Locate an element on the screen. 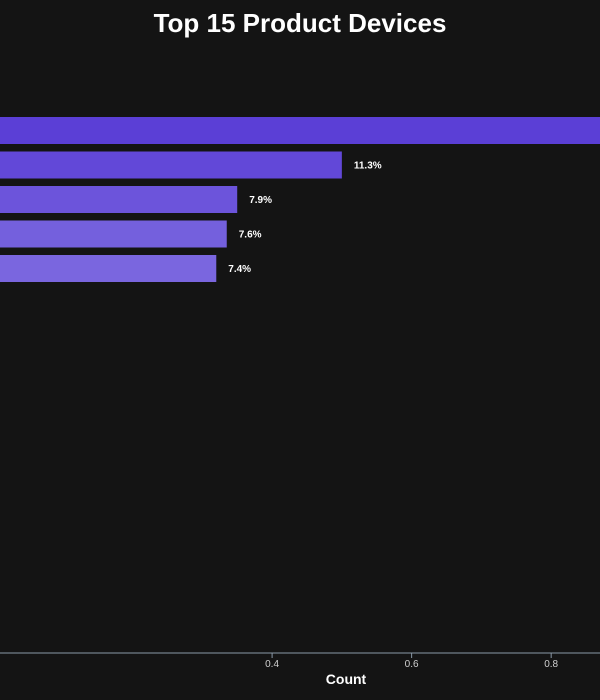 The height and width of the screenshot is (700, 600). x-tick-label-1: 0.4 is located at coordinates (272, 664).